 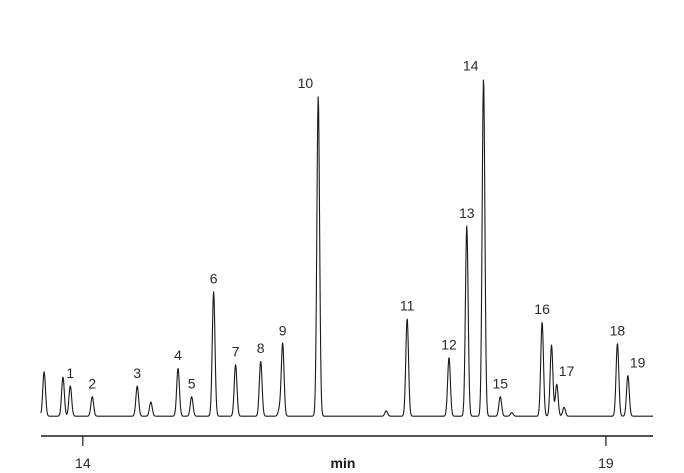 What do you see at coordinates (83, 463) in the screenshot?
I see `x-tick-label-14: 14` at bounding box center [83, 463].